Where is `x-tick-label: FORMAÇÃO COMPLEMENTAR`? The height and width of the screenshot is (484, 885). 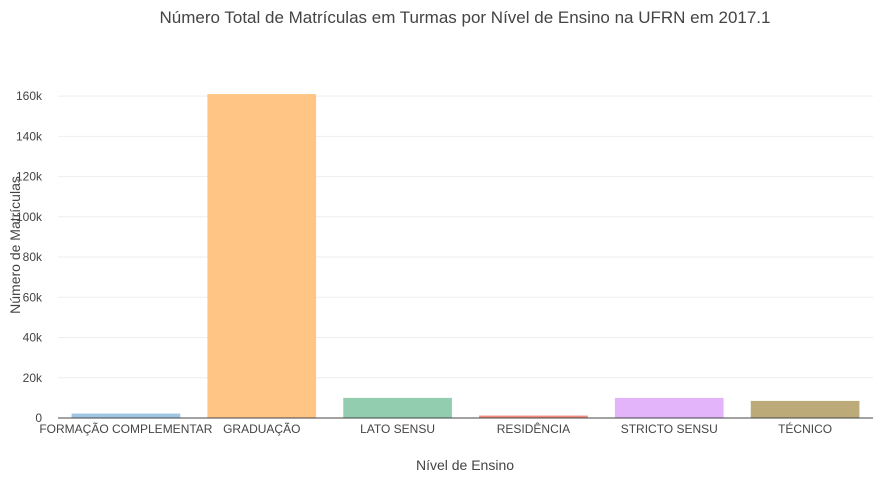
x-tick-label: FORMAÇÃO COMPLEMENTAR is located at coordinates (125, 429).